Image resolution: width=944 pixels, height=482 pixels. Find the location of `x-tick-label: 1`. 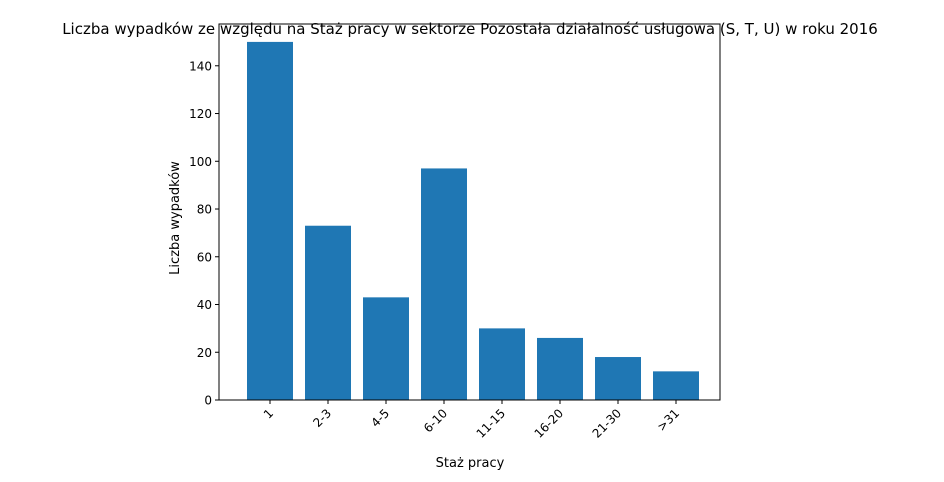

x-tick-label: 1 is located at coordinates (268, 413).